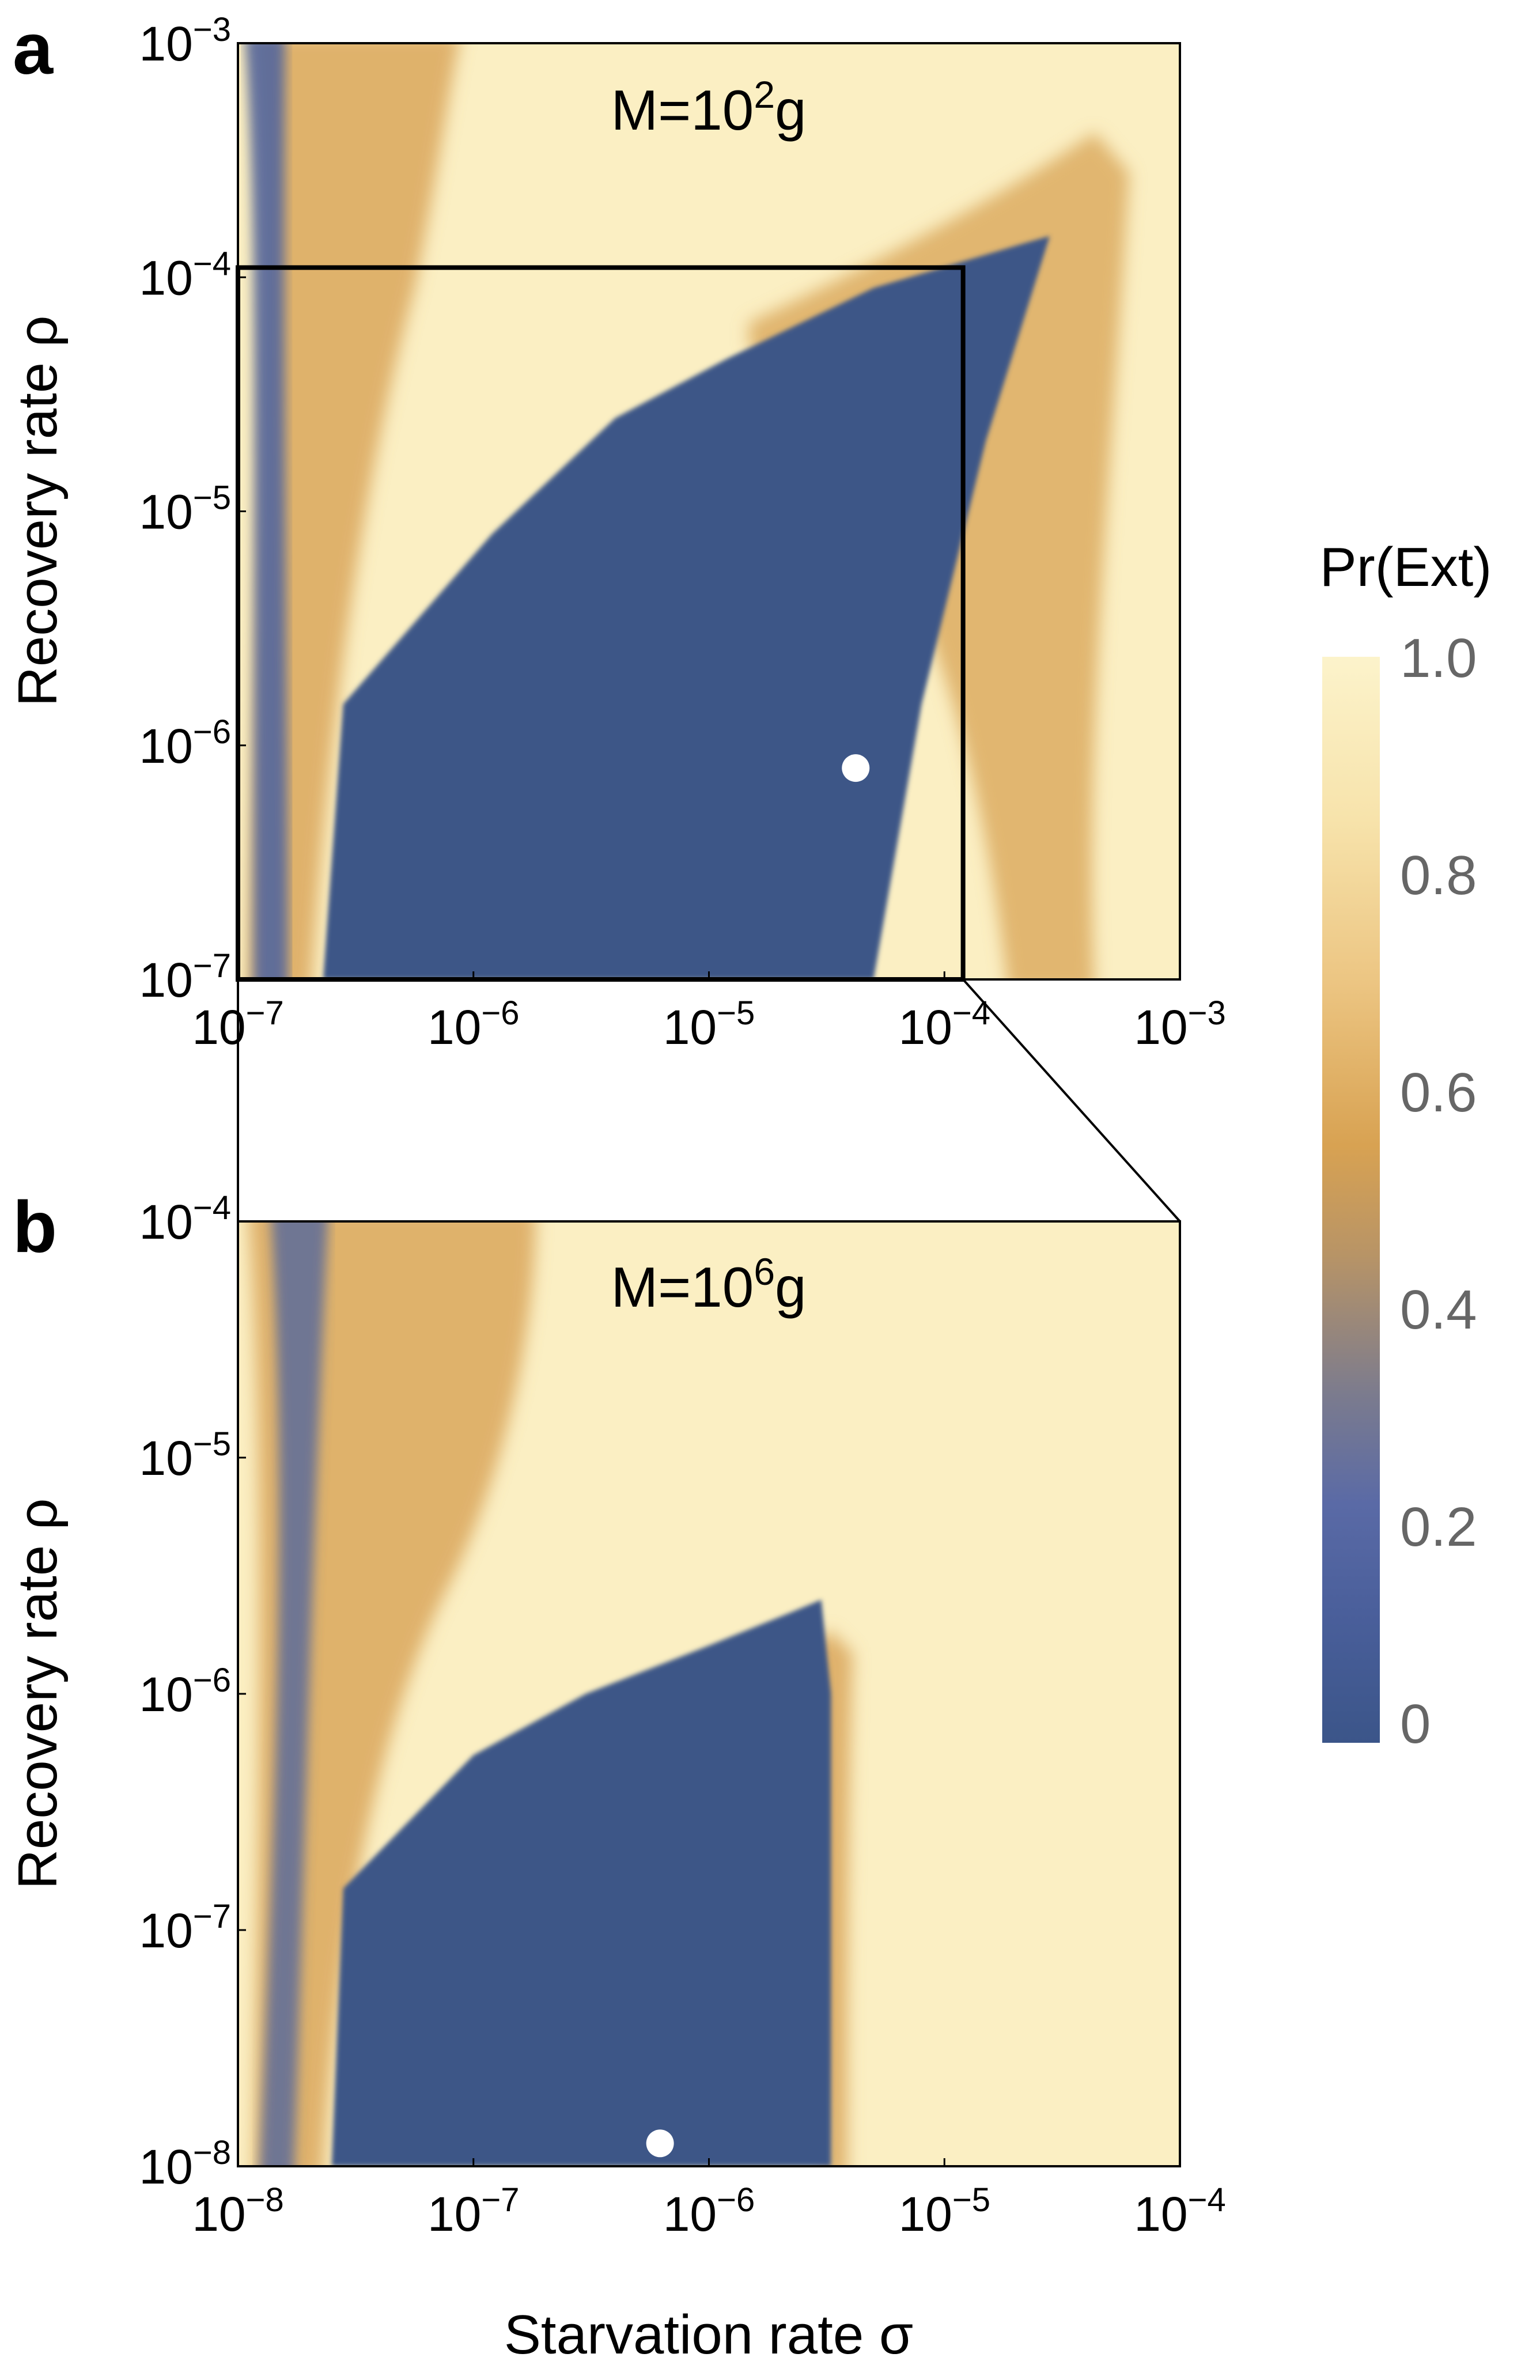 The height and width of the screenshot is (2380, 1540). Describe the element at coordinates (35, 1226) in the screenshot. I see `panel-b-label: b` at that location.